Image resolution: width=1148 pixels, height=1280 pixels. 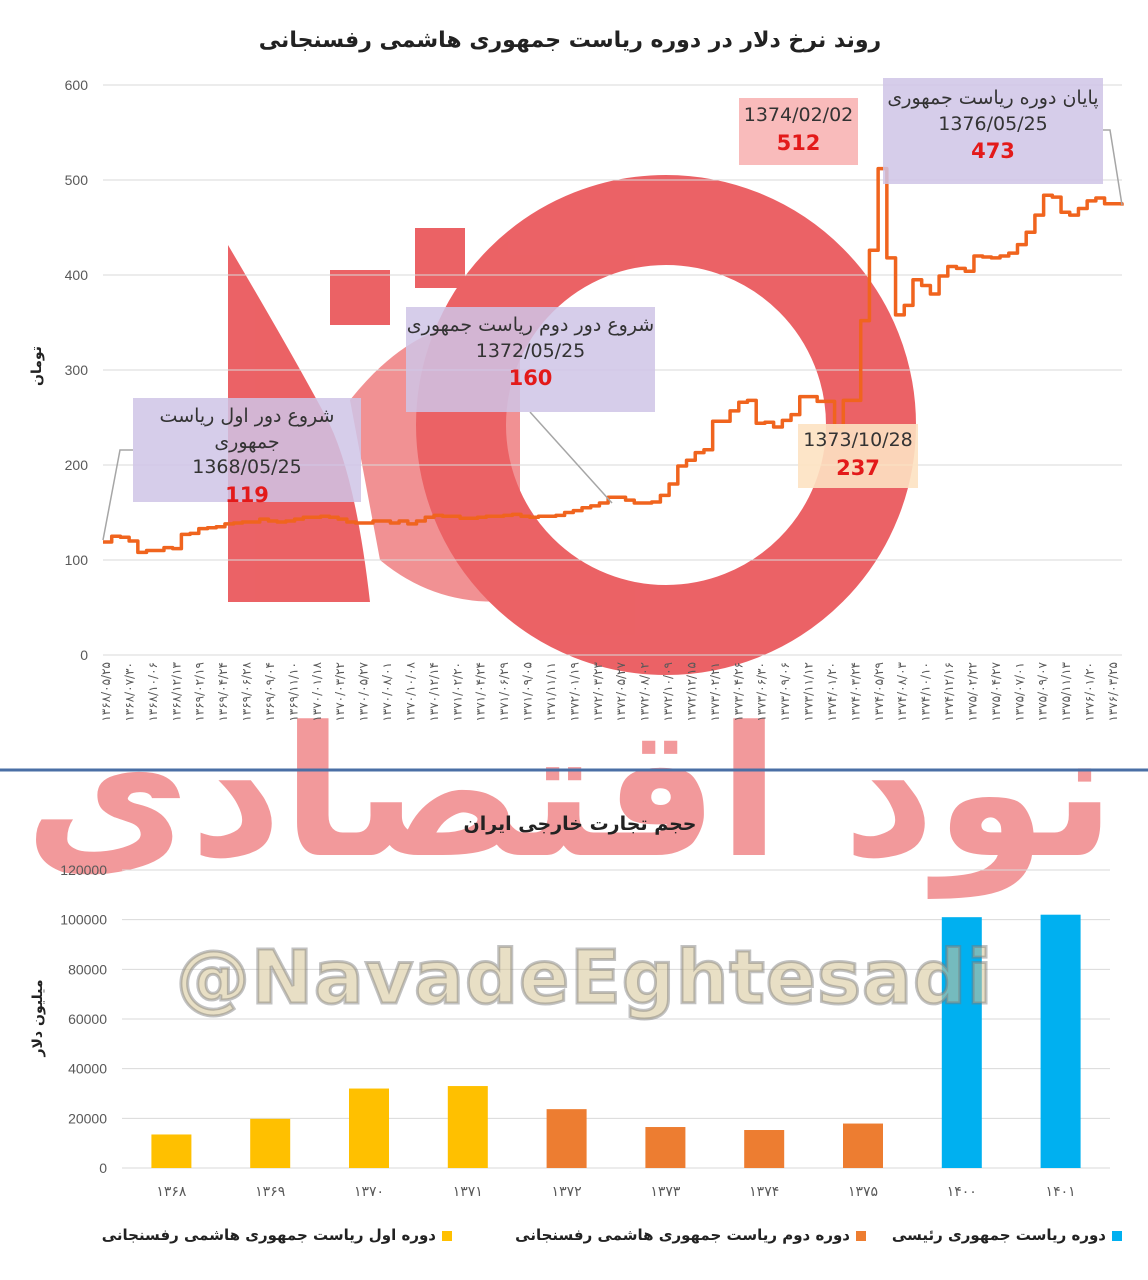 I want to click on annotation-first-term-leader, so click(x=117, y=495).